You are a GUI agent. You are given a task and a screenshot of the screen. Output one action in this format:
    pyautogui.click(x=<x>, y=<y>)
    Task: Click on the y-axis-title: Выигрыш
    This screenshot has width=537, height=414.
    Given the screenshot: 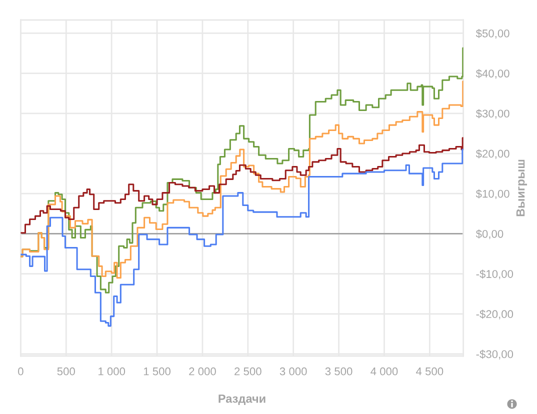 What is the action you would take?
    pyautogui.click(x=522, y=188)
    